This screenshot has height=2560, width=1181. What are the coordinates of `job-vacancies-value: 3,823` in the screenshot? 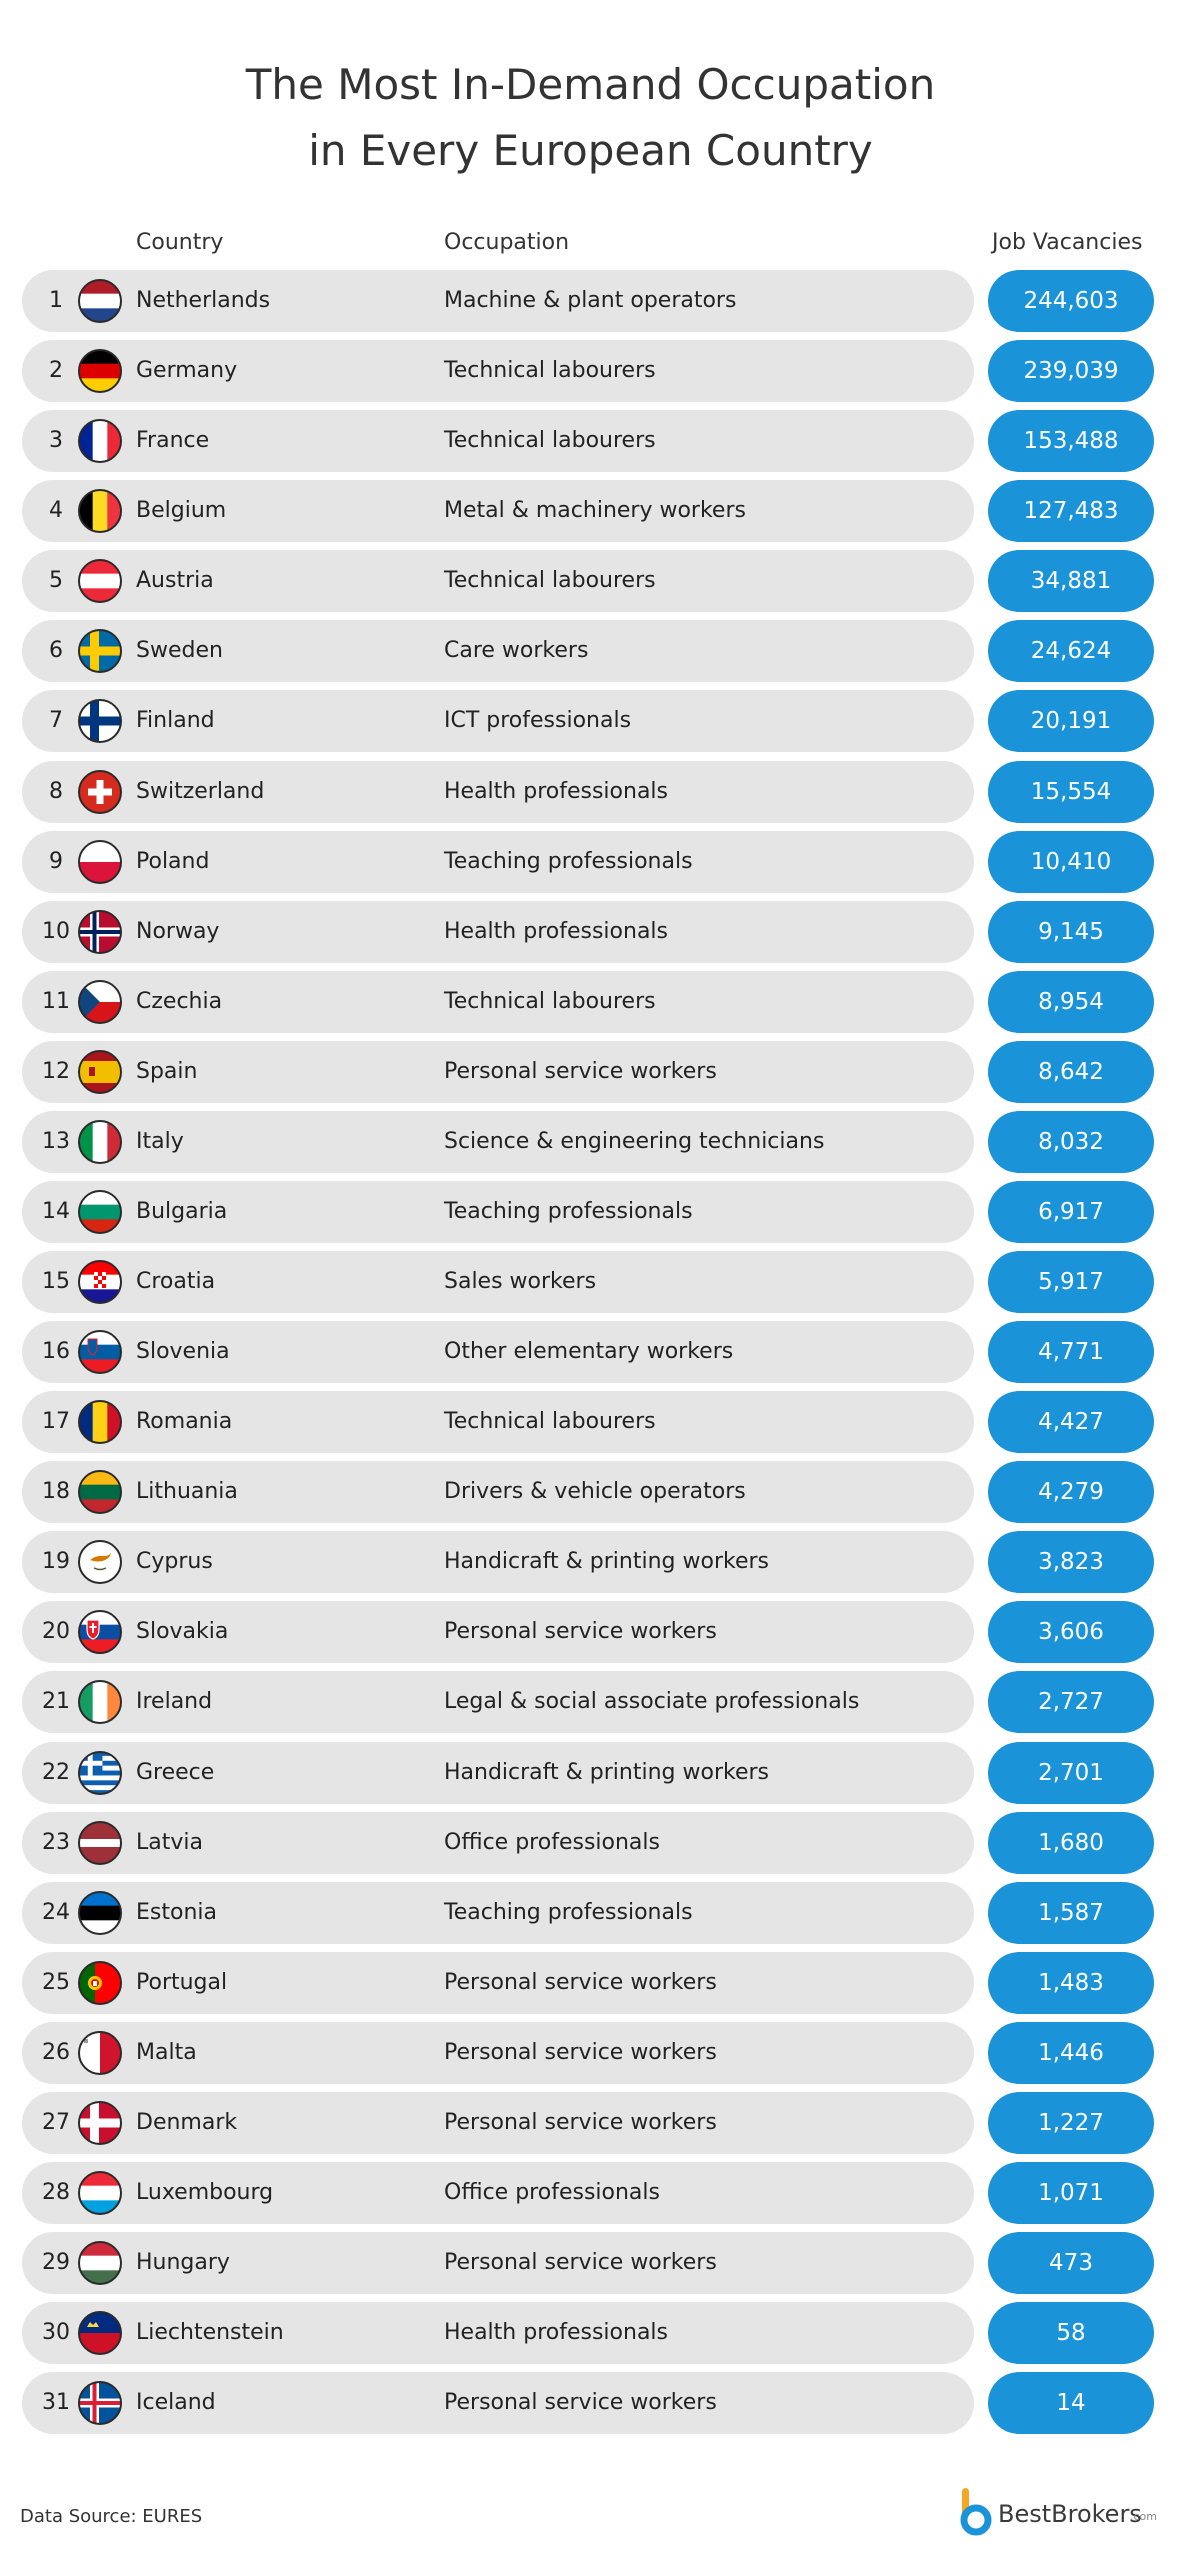 It's located at (1071, 1562).